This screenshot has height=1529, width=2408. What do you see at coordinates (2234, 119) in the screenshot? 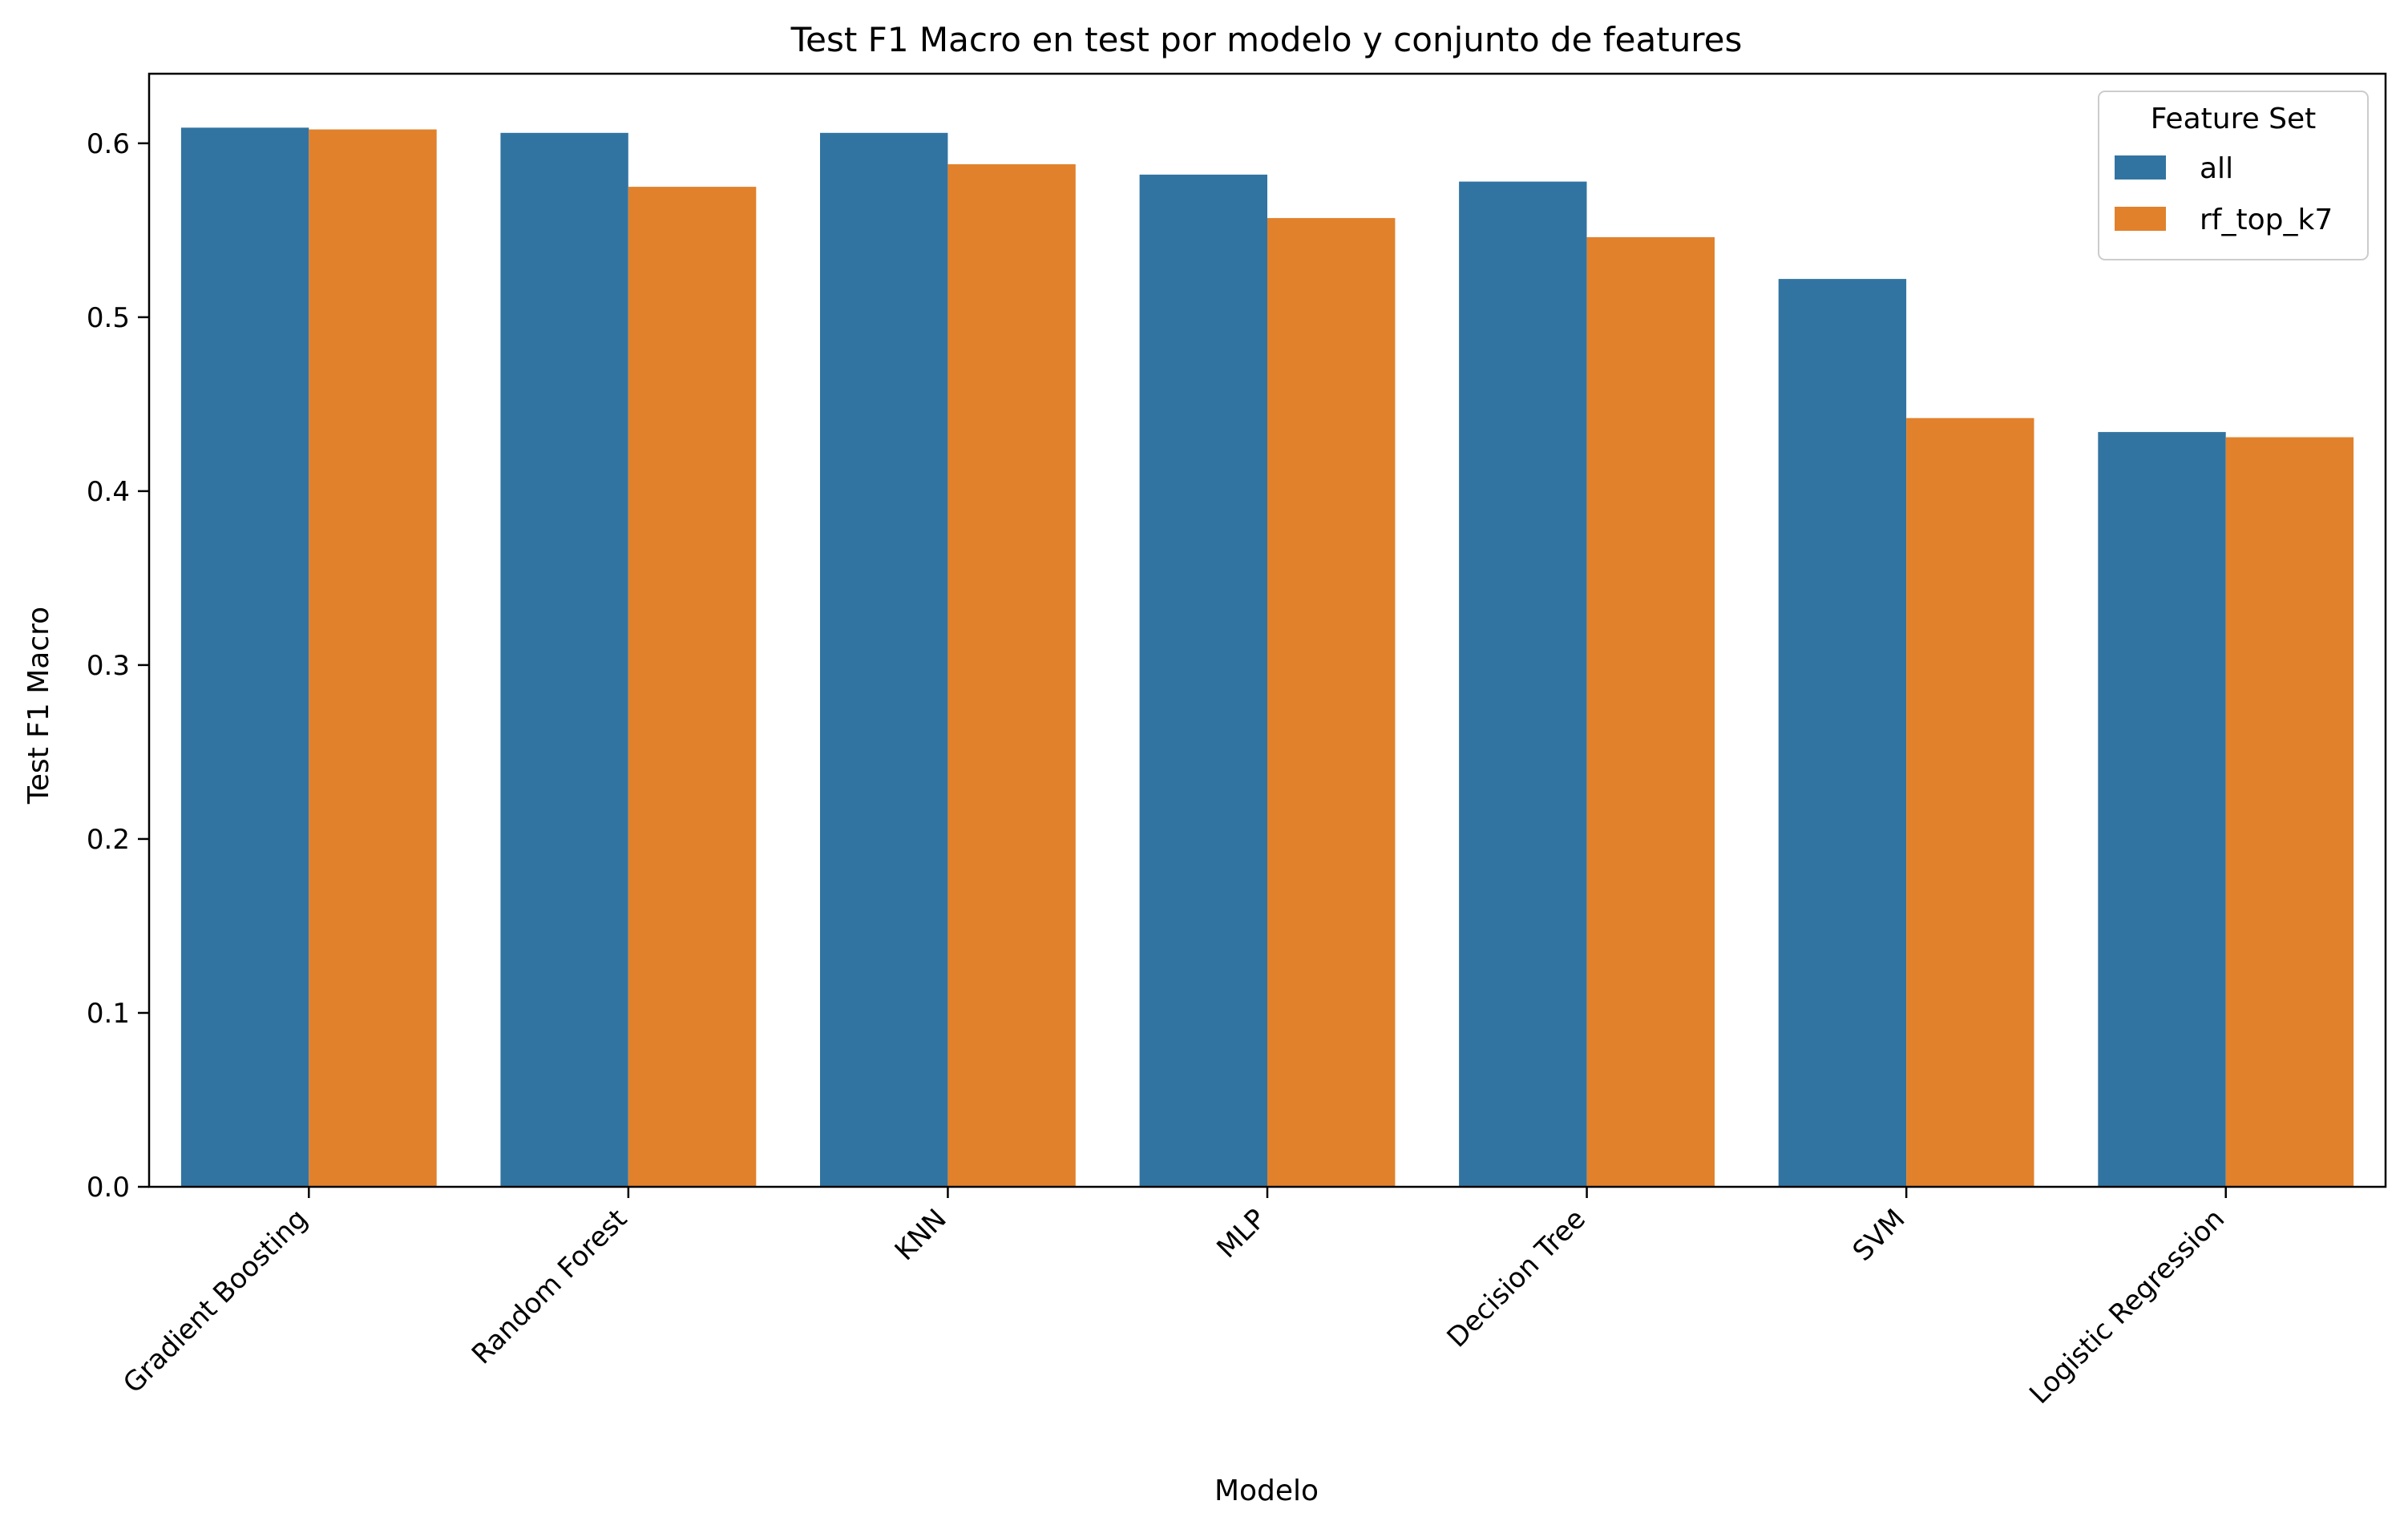
I see `legend-title: Feature Set` at bounding box center [2234, 119].